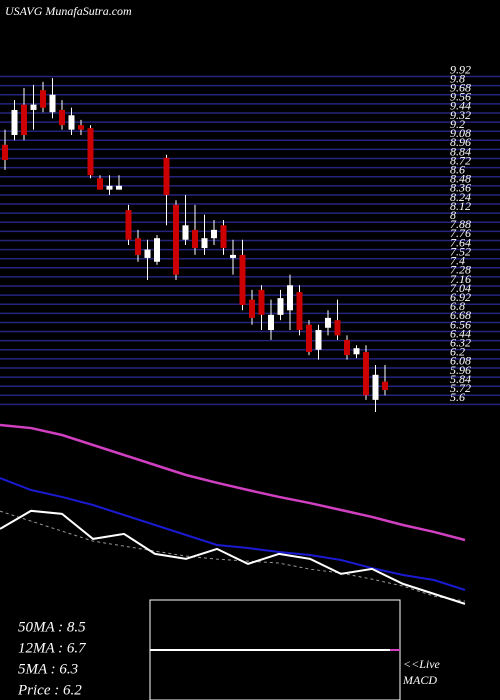 Image resolution: width=500 pixels, height=700 pixels. What do you see at coordinates (460, 388) in the screenshot?
I see `y-tick-label: 5.72` at bounding box center [460, 388].